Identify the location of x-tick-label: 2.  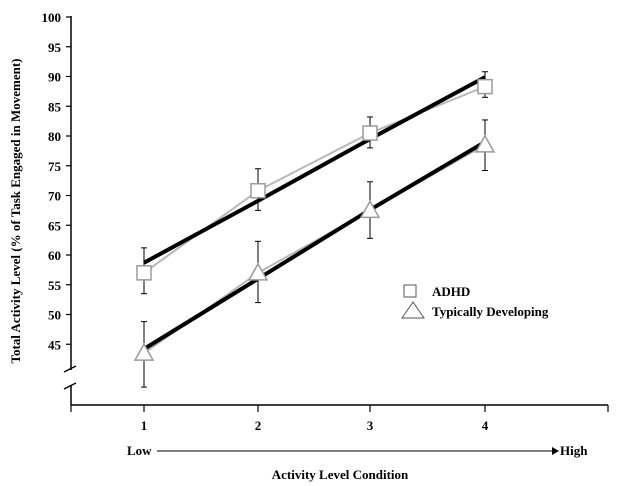
(258, 425).